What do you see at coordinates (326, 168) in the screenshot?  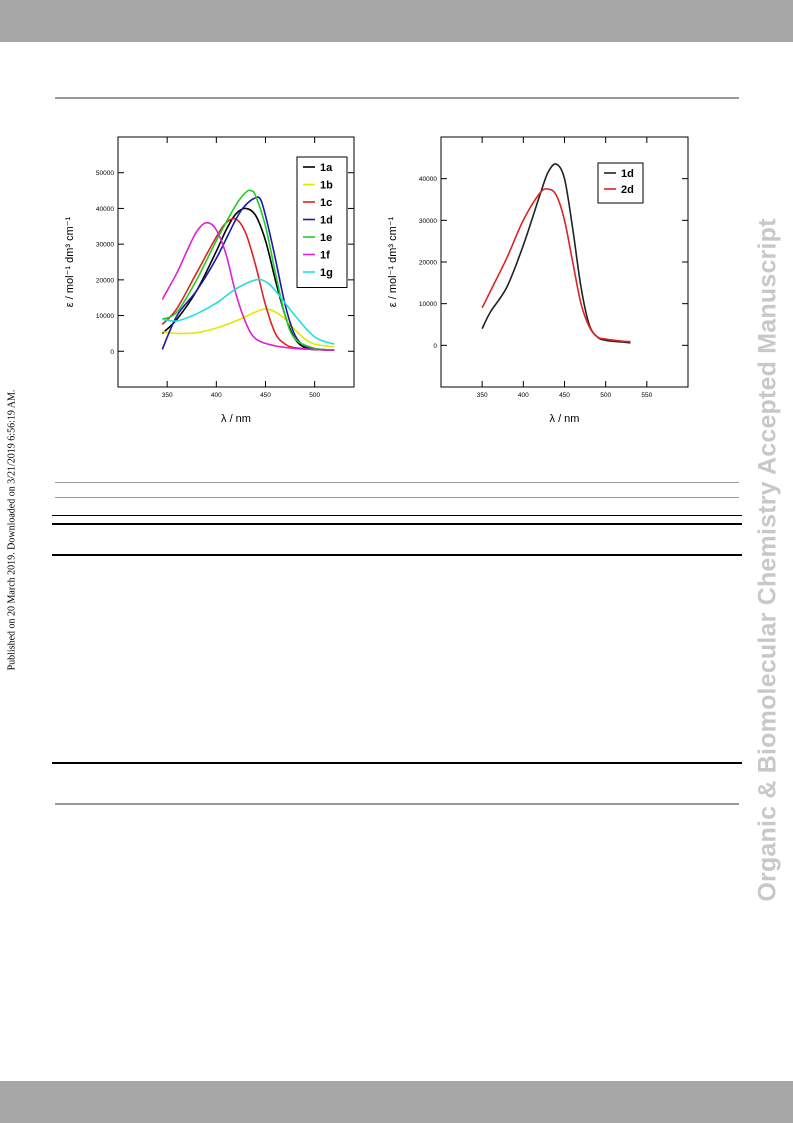 I see `legend-label-1a: 1a` at bounding box center [326, 168].